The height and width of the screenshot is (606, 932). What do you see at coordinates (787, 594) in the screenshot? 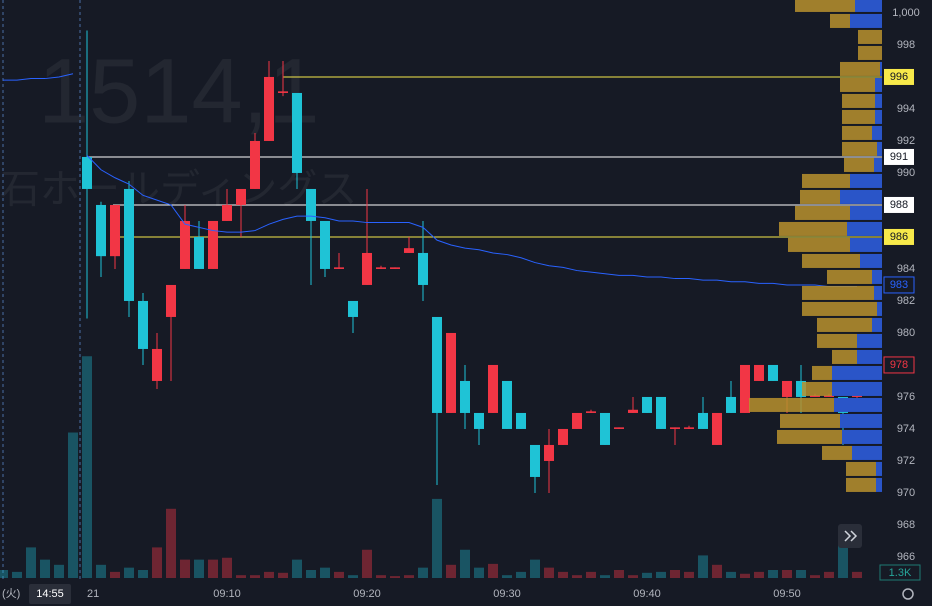
I see `x-tick-label: 09:50` at bounding box center [787, 594].